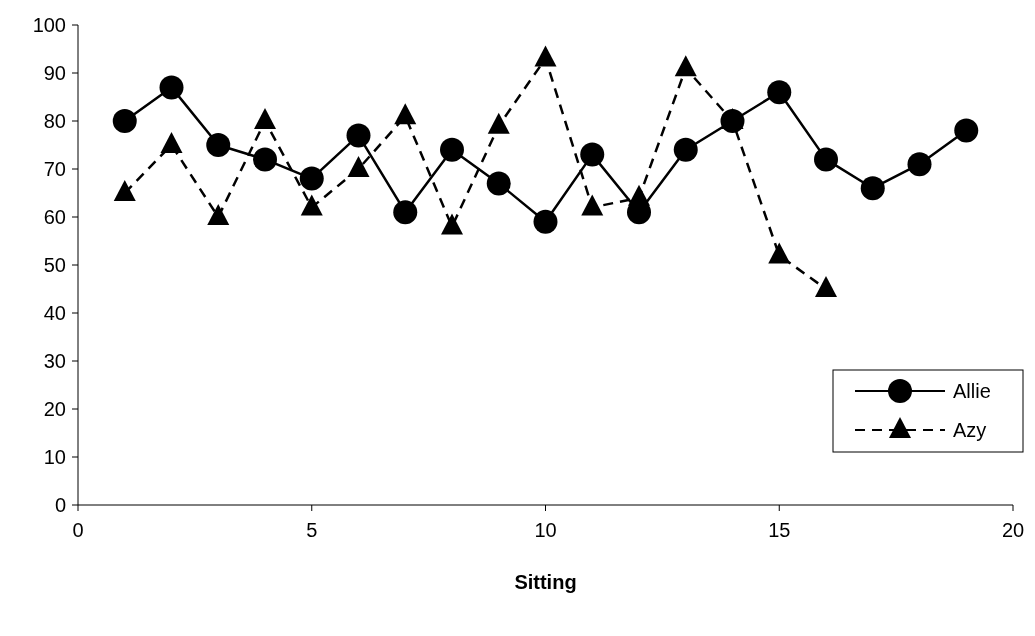  I want to click on y-tick-label: 50, so click(54, 265).